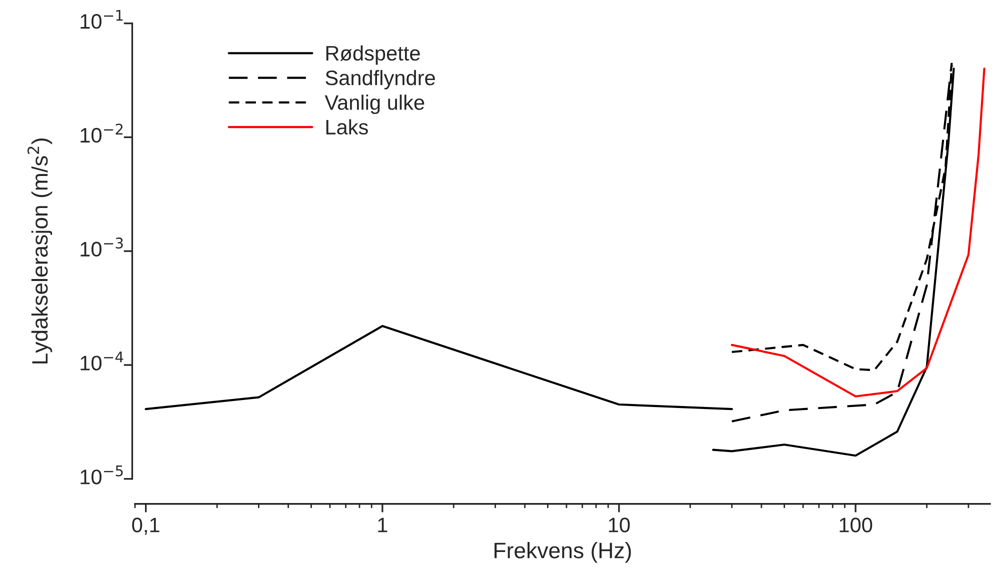 This screenshot has height=584, width=1000. Describe the element at coordinates (856, 525) in the screenshot. I see `x-tick-label: 100` at that location.